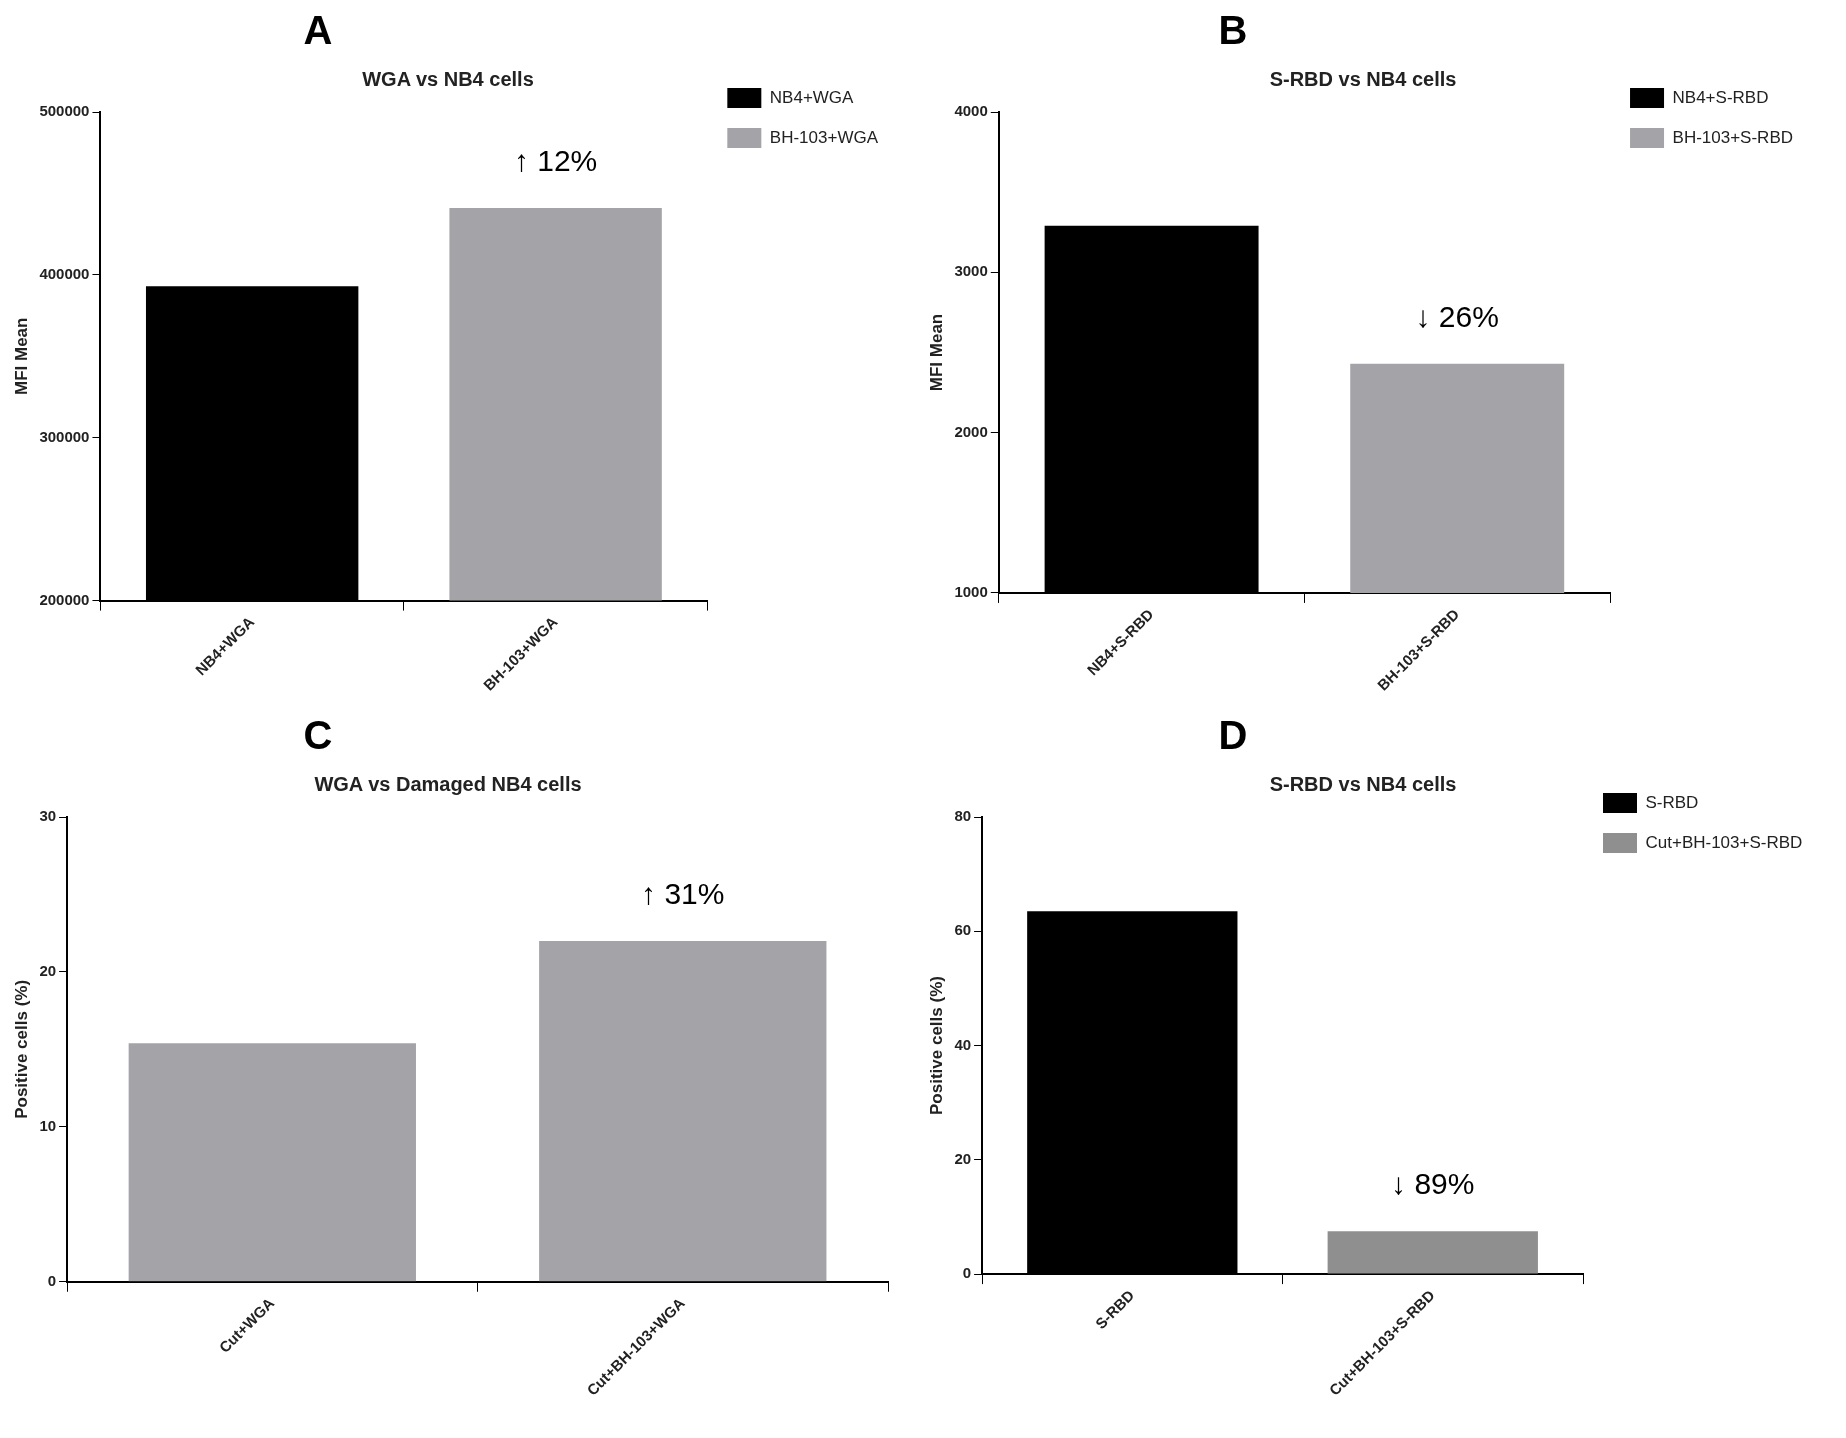 The image size is (1846, 1438). What do you see at coordinates (1733, 137) in the screenshot?
I see `legend-label: BH-103+S-RBD` at bounding box center [1733, 137].